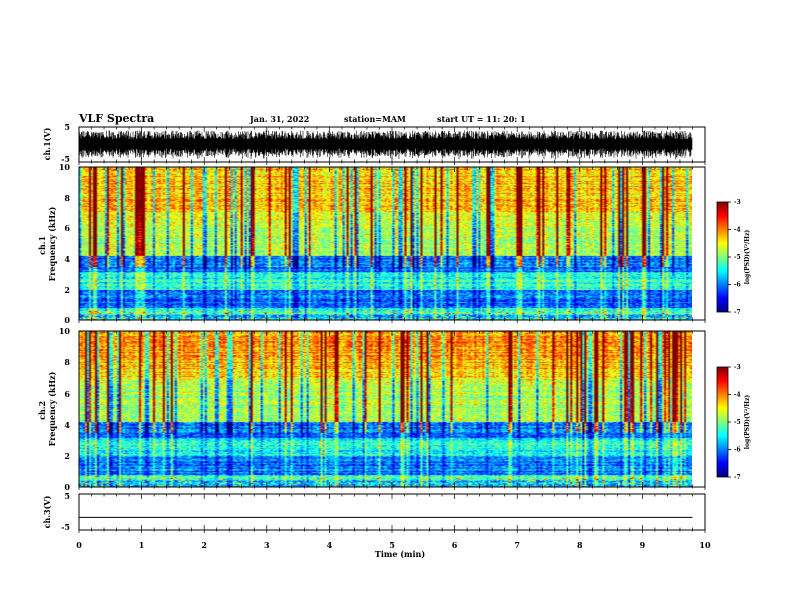 Image resolution: width=792 pixels, height=612 pixels. I want to click on ch2-colorbar-ticks: -3 -4 -5 -6 -7, so click(734, 422).